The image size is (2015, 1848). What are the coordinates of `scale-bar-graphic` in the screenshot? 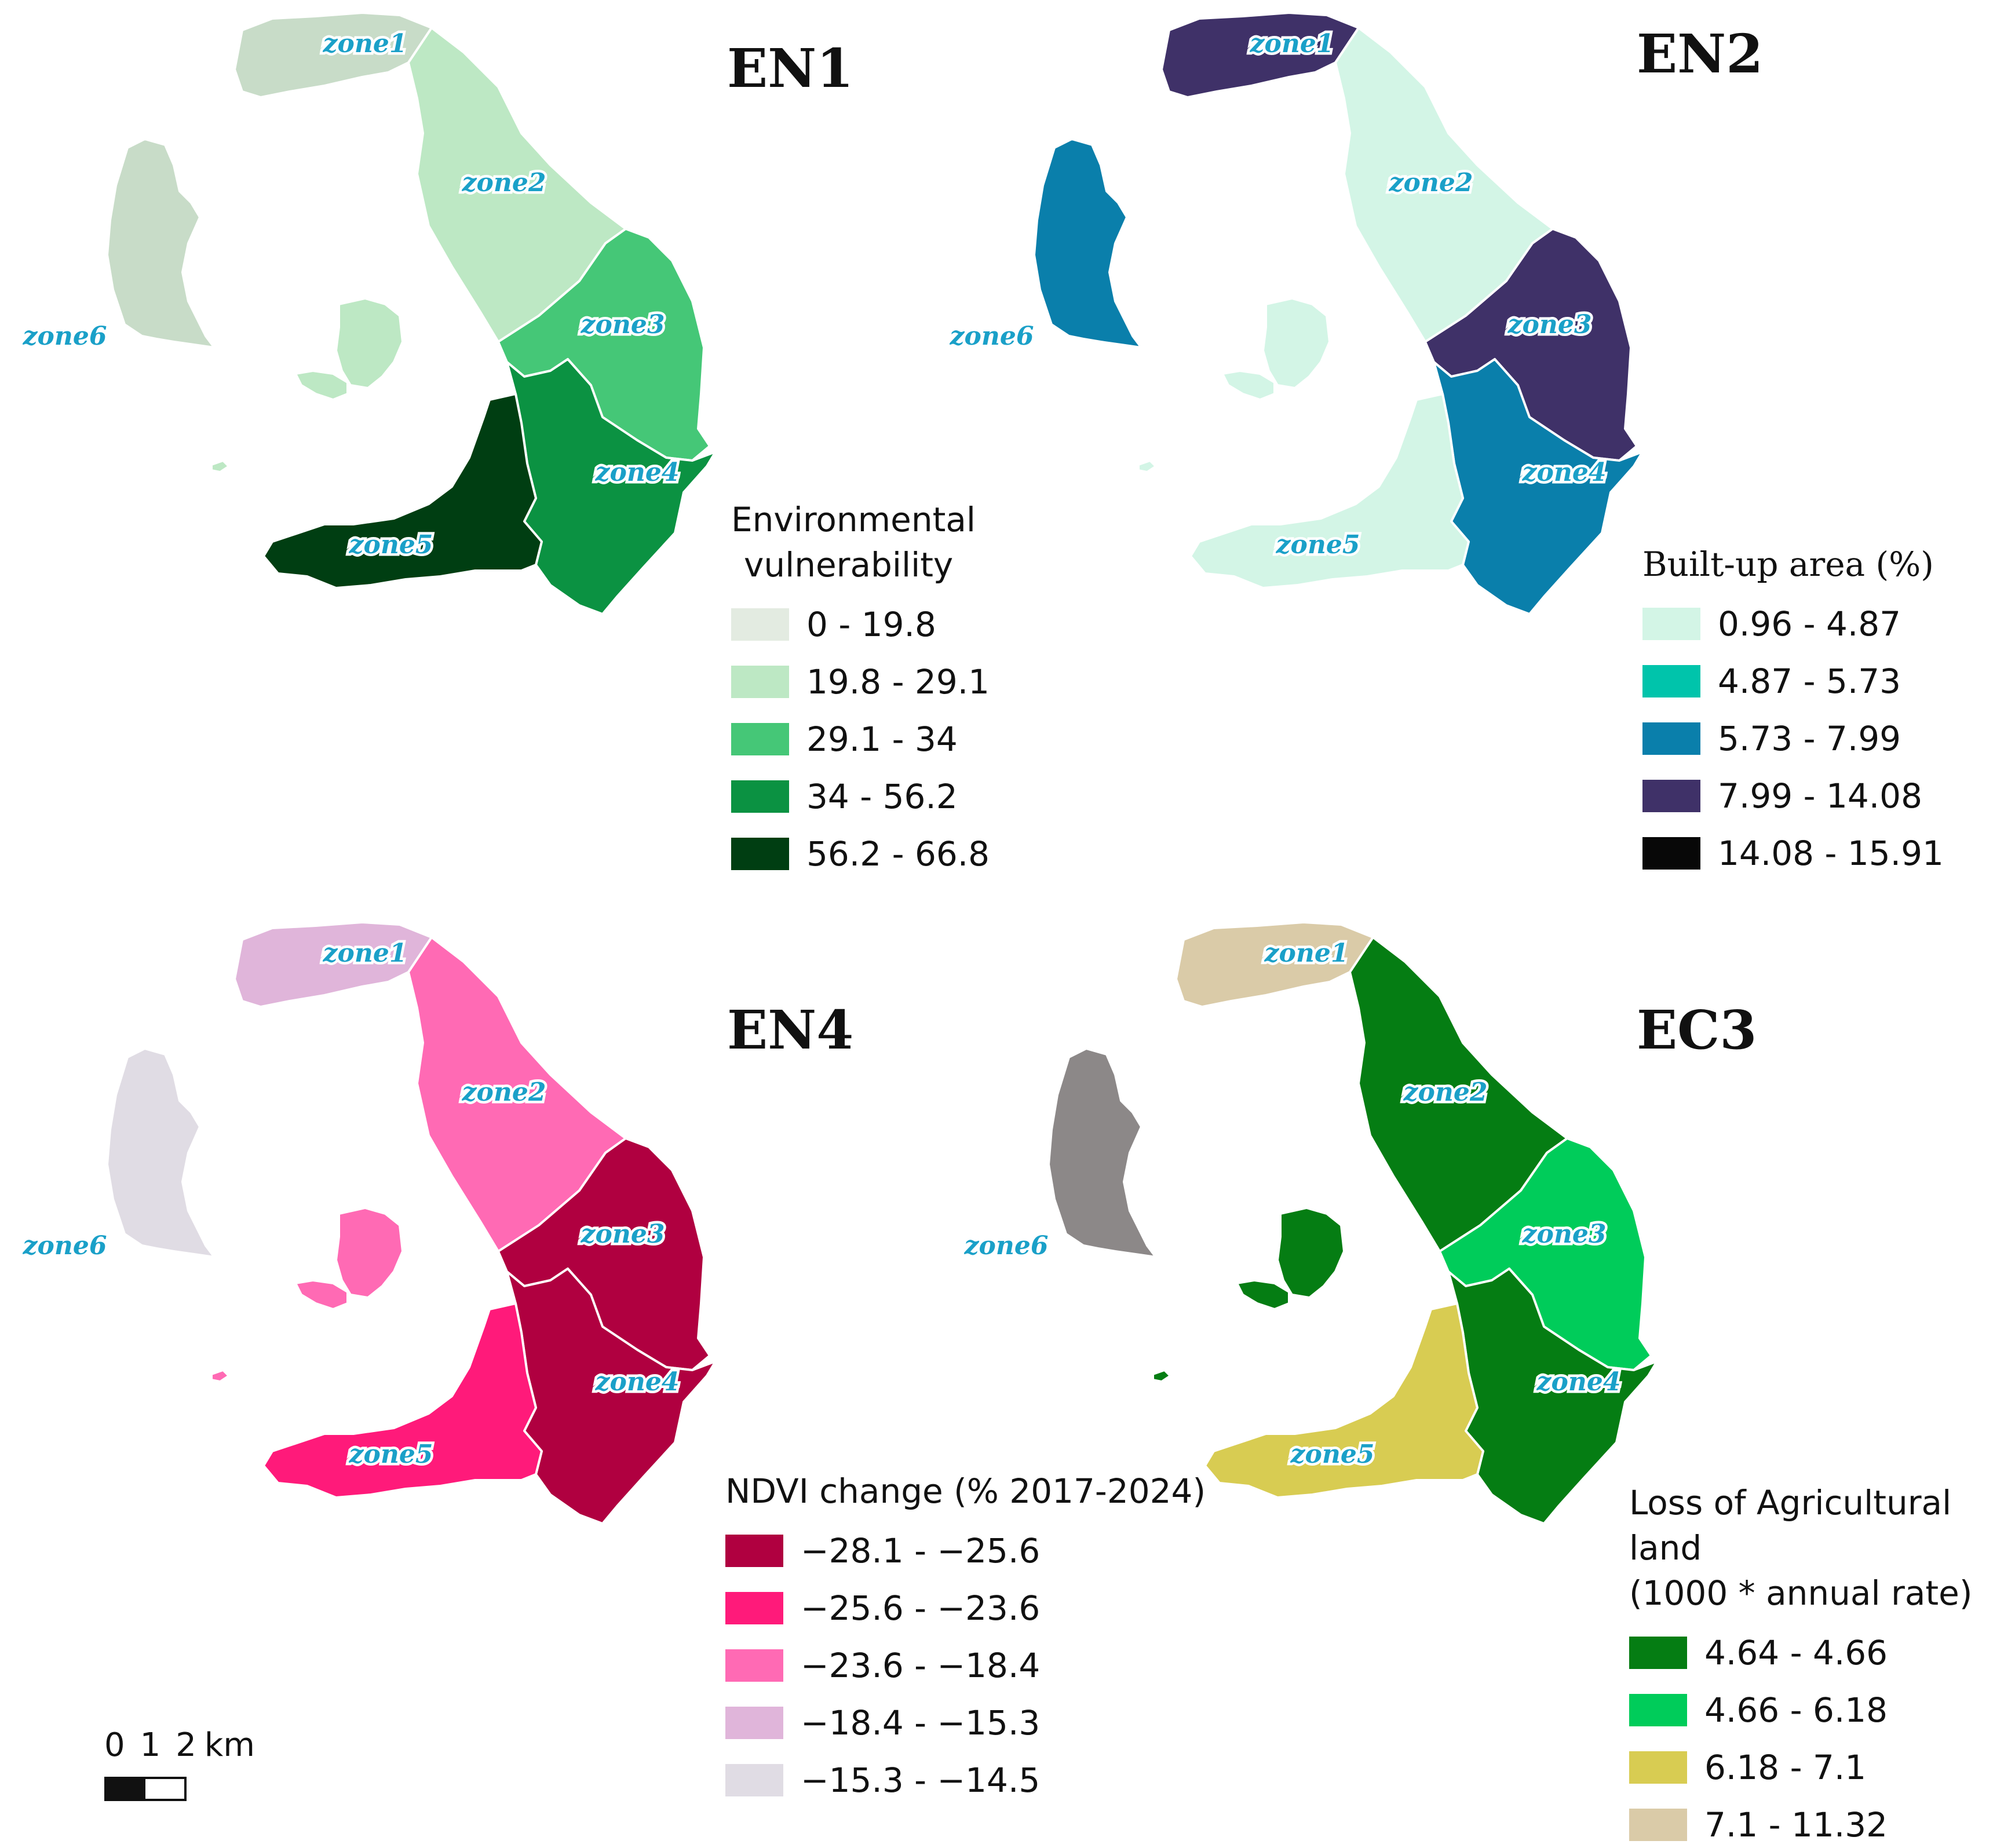 It's located at (145, 1789).